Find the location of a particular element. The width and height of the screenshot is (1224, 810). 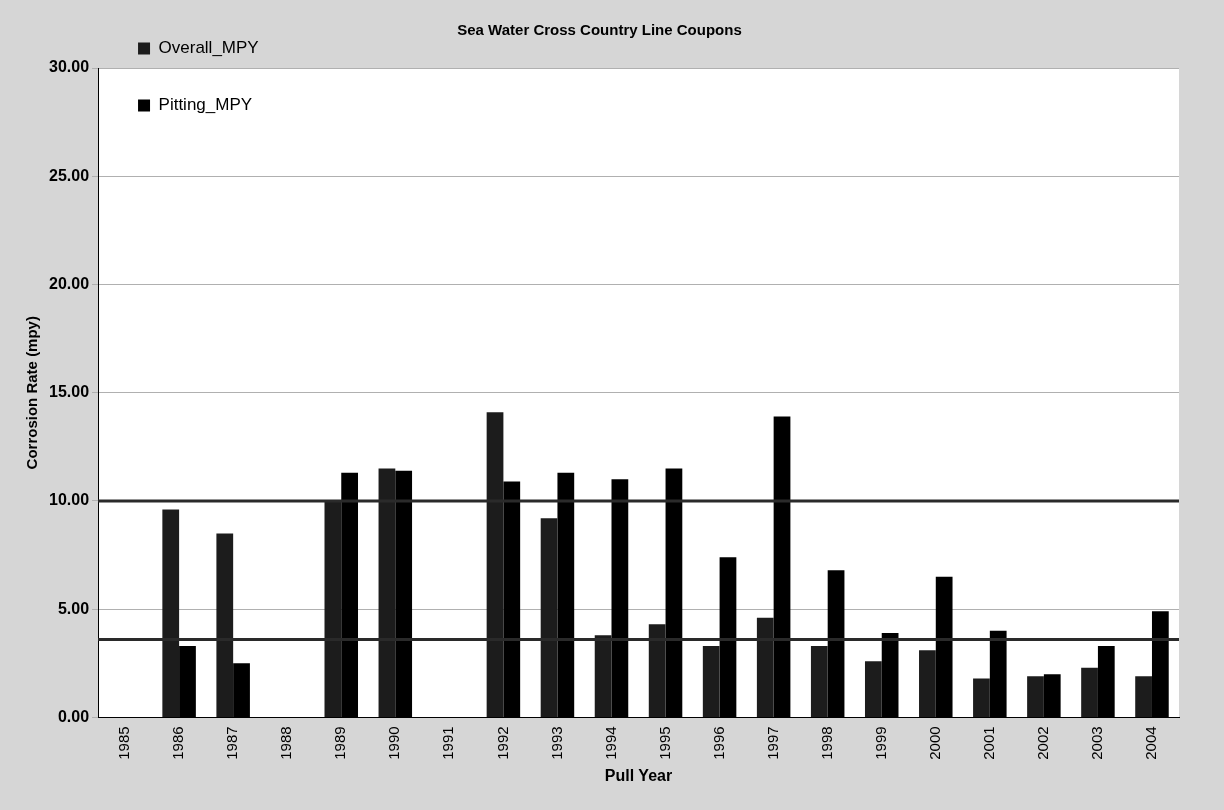

x-tick-label: 1996 is located at coordinates (718, 743).